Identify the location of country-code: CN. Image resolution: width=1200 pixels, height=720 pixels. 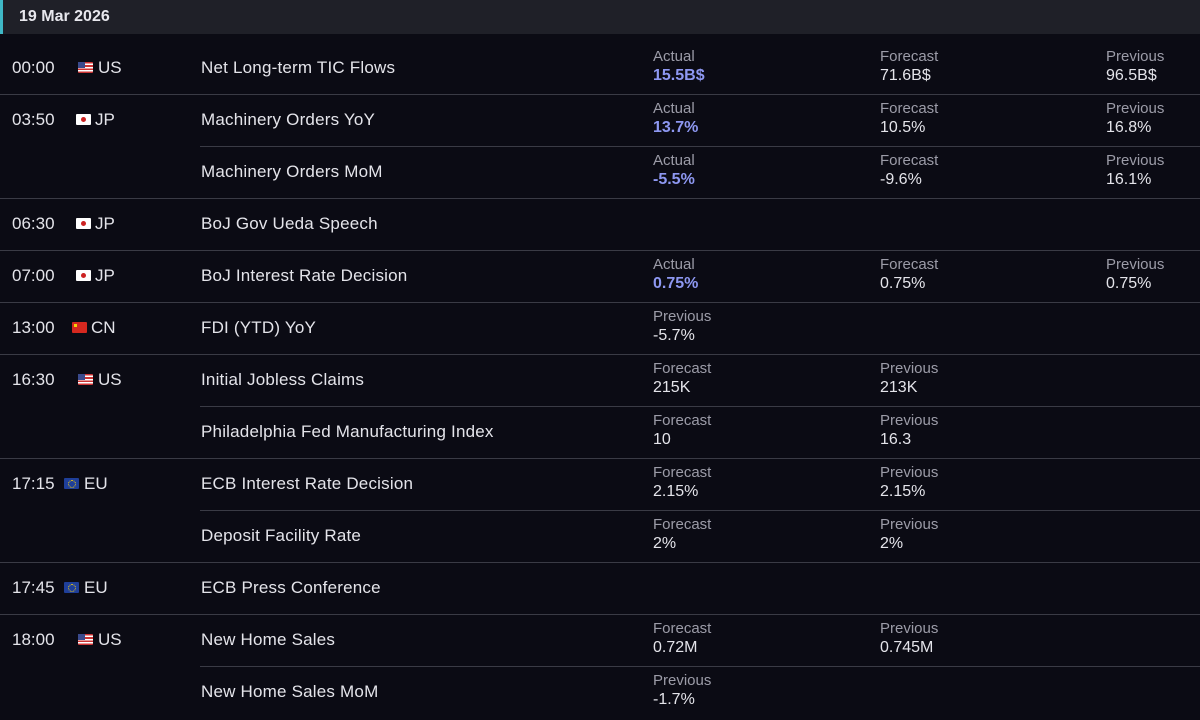
(103, 327).